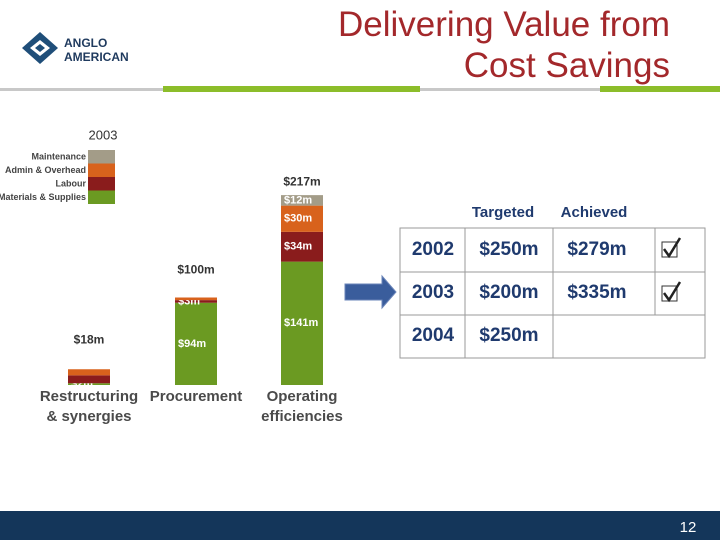 Image resolution: width=720 pixels, height=540 pixels. What do you see at coordinates (503, 212) in the screenshot?
I see `table-header: Targeted` at bounding box center [503, 212].